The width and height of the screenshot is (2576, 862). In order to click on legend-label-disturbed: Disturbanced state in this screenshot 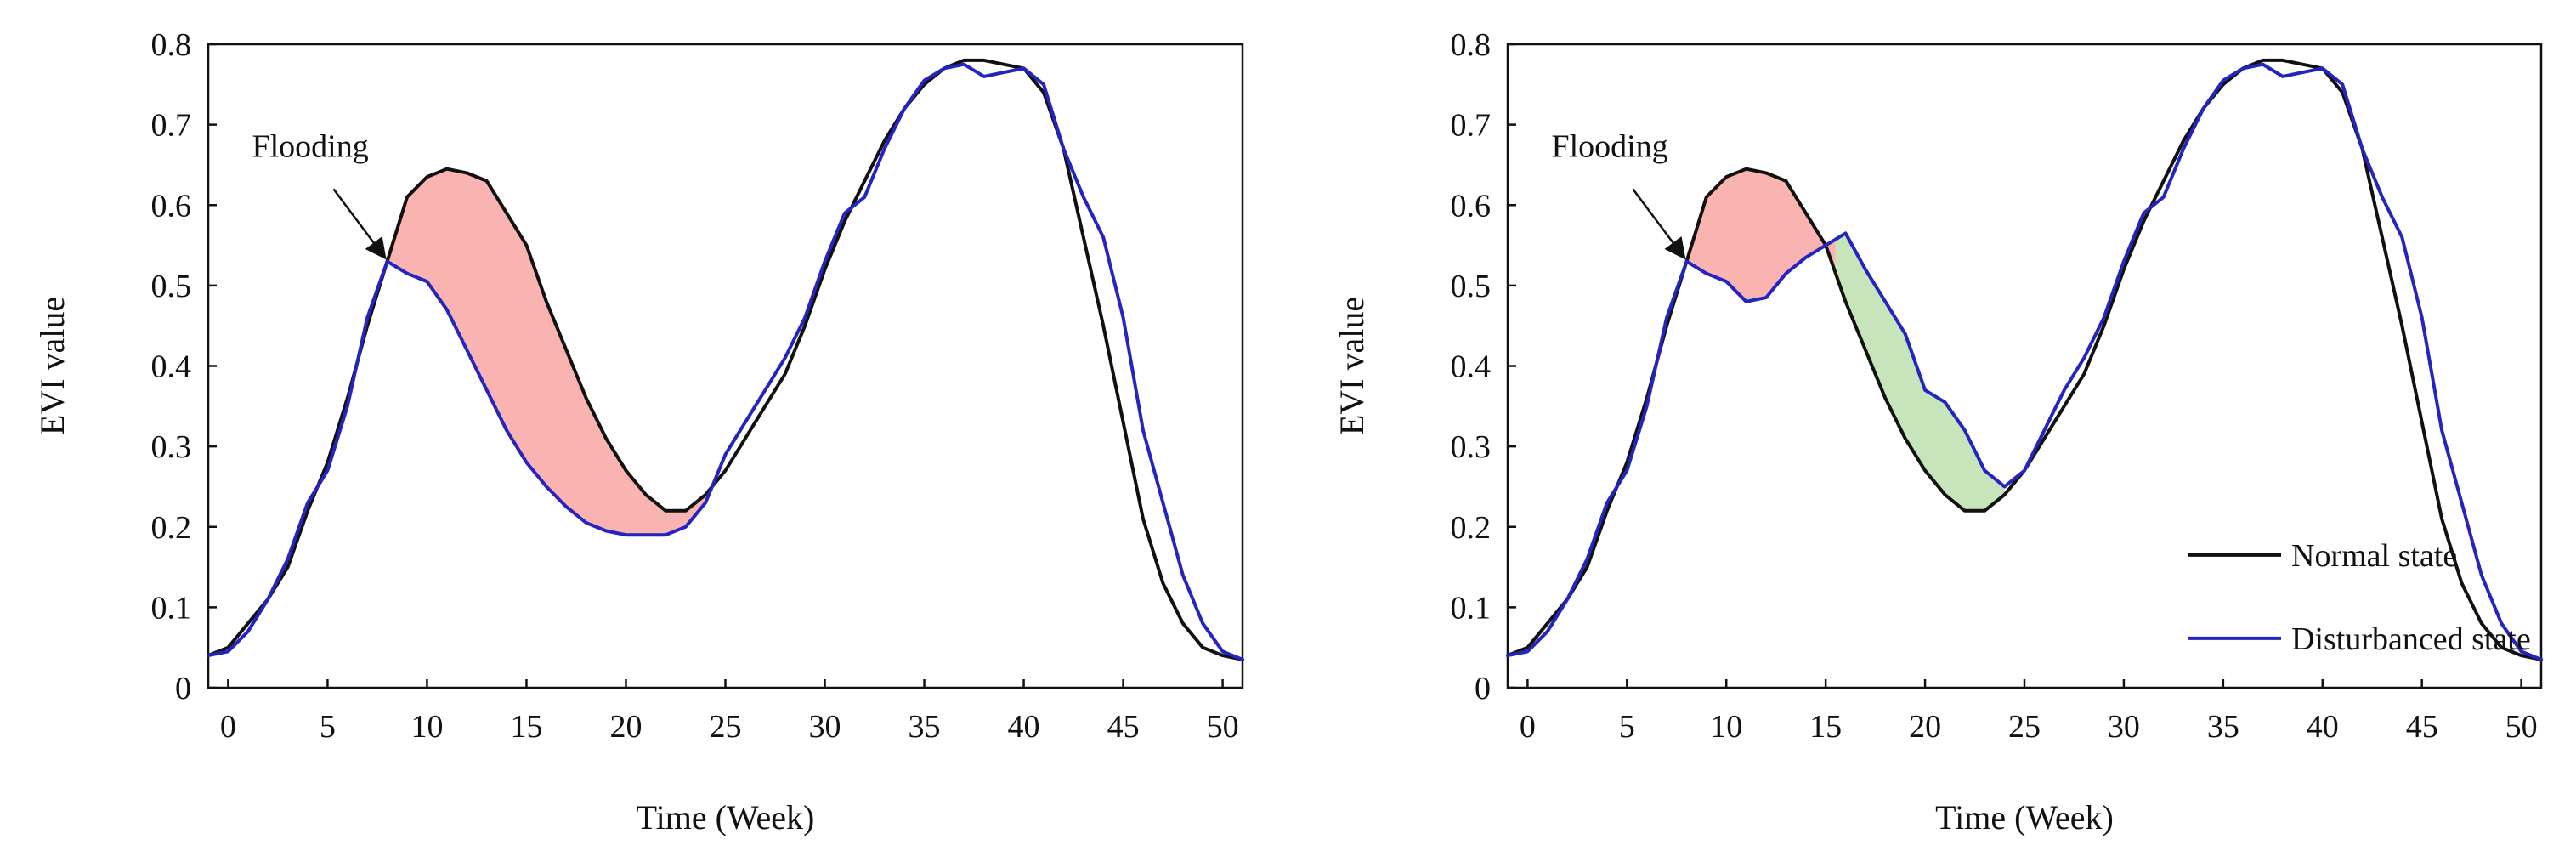, I will do `click(2411, 639)`.